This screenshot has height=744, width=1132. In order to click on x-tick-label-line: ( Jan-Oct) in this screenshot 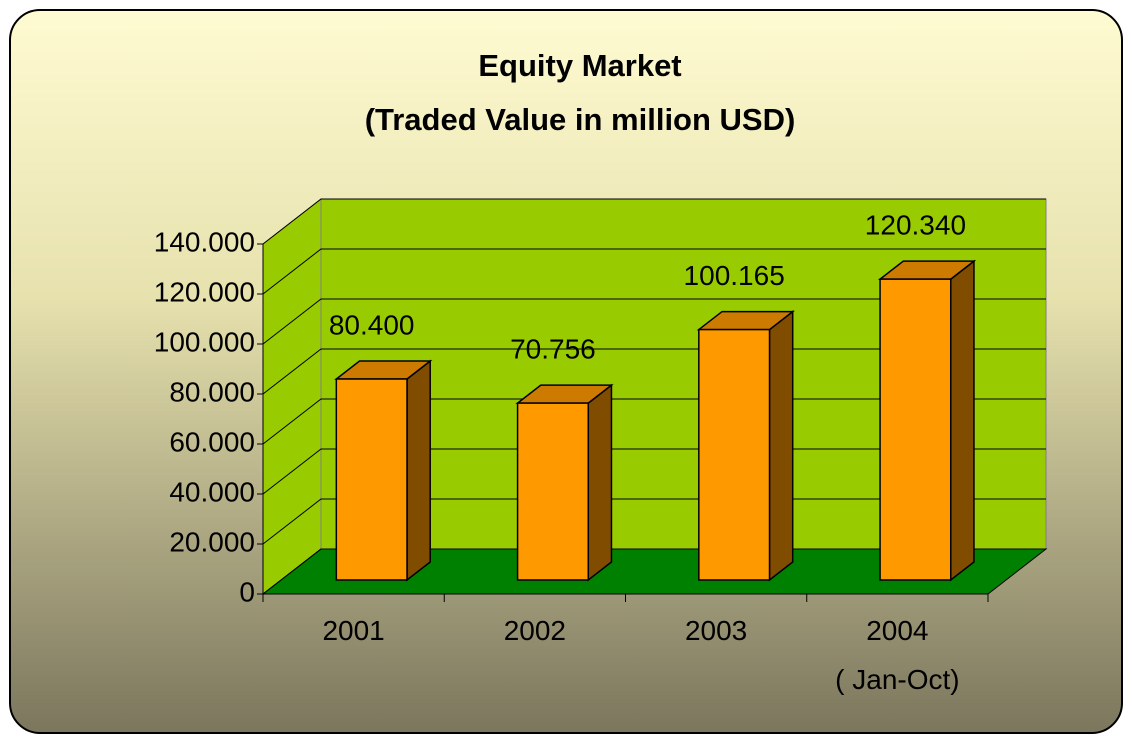, I will do `click(897, 679)`.